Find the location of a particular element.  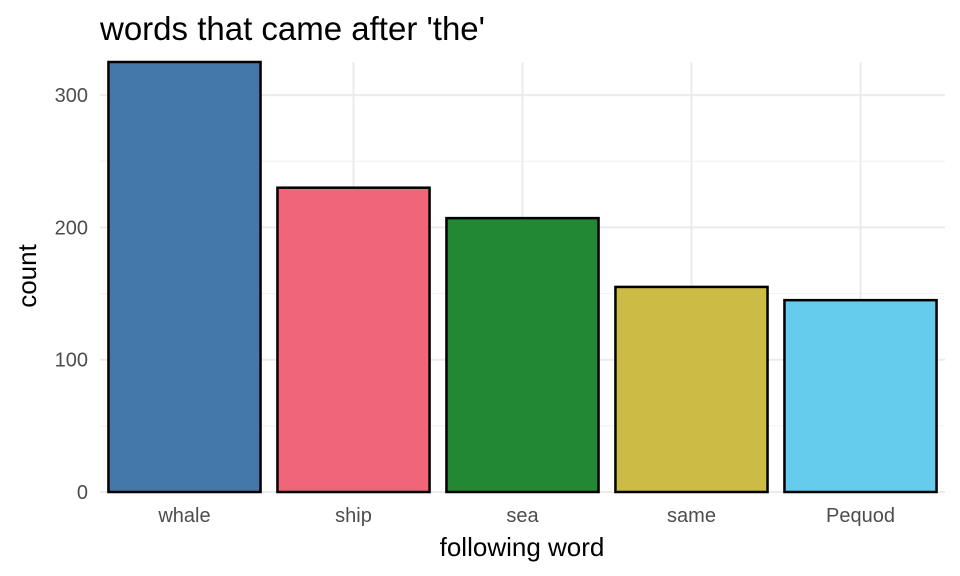

x-tick-label: same is located at coordinates (691, 516).